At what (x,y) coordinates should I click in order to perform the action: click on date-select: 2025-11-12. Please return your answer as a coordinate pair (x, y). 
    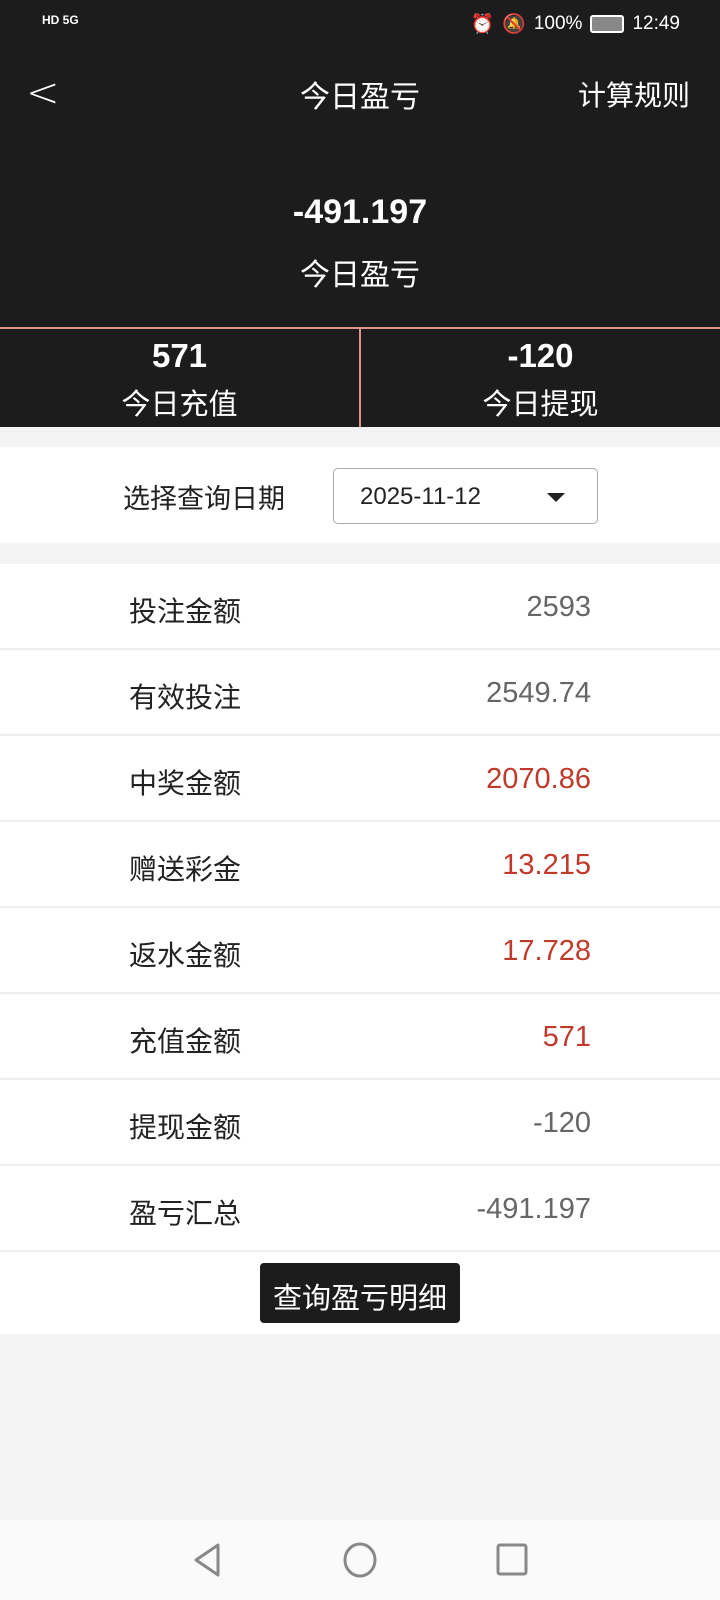
    Looking at the image, I should click on (465, 496).